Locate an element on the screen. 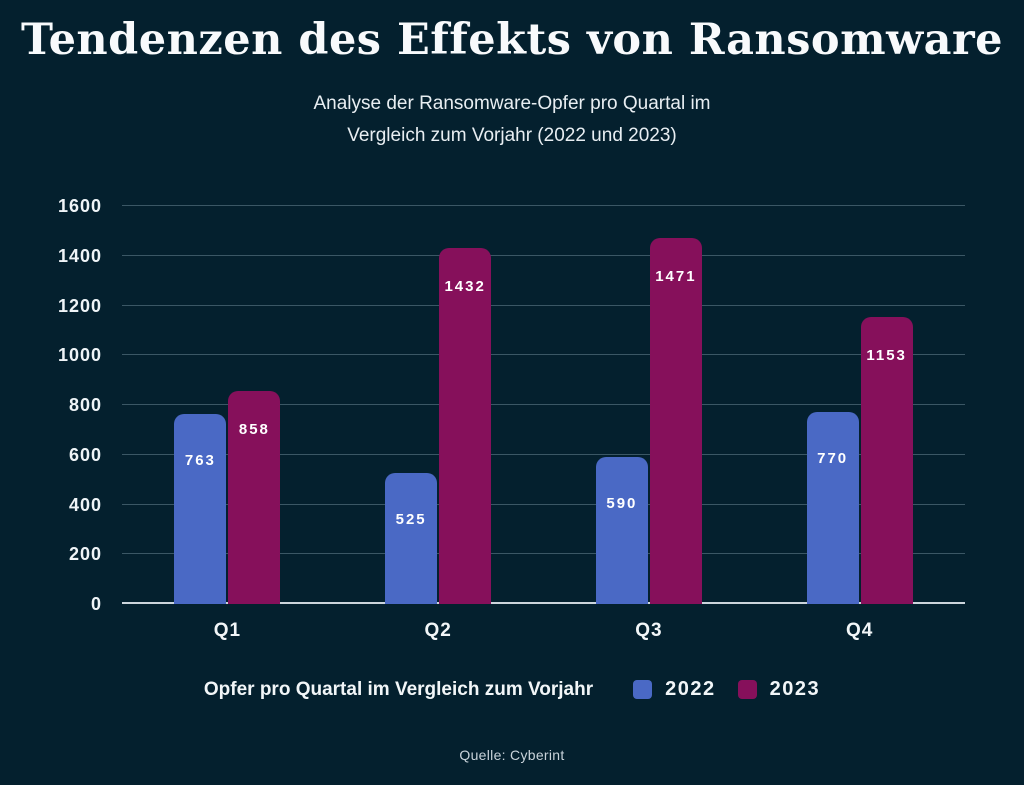 Image resolution: width=1024 pixels, height=785 pixels. bar-2023-Q3: 1471 is located at coordinates (675, 421).